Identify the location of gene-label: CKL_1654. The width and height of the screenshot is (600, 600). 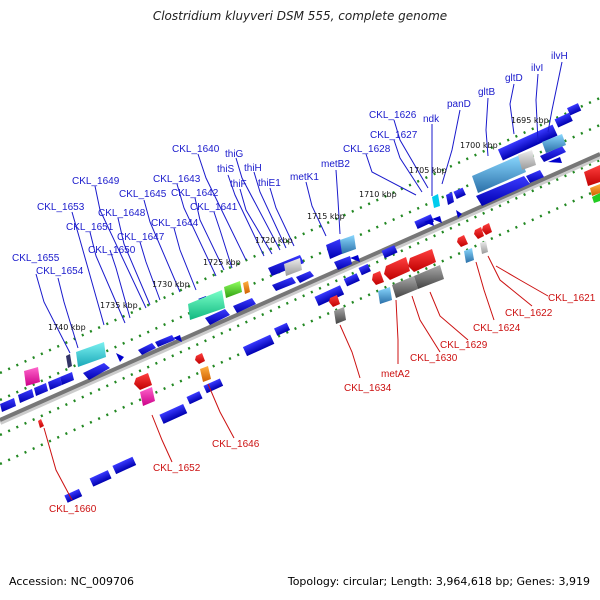
(60, 271).